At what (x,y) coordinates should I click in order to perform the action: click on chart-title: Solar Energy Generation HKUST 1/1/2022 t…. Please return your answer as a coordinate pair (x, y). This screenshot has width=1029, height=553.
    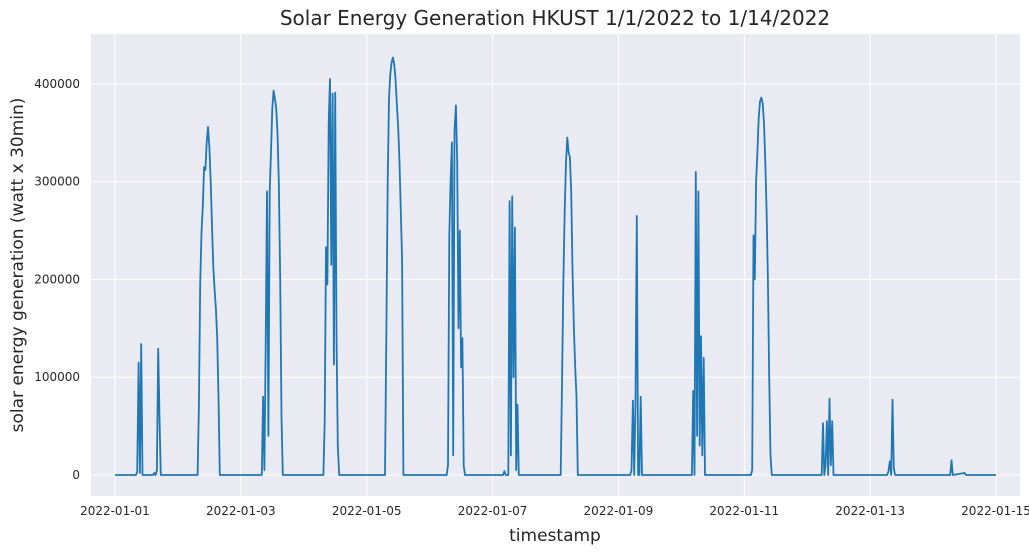
    Looking at the image, I should click on (555, 18).